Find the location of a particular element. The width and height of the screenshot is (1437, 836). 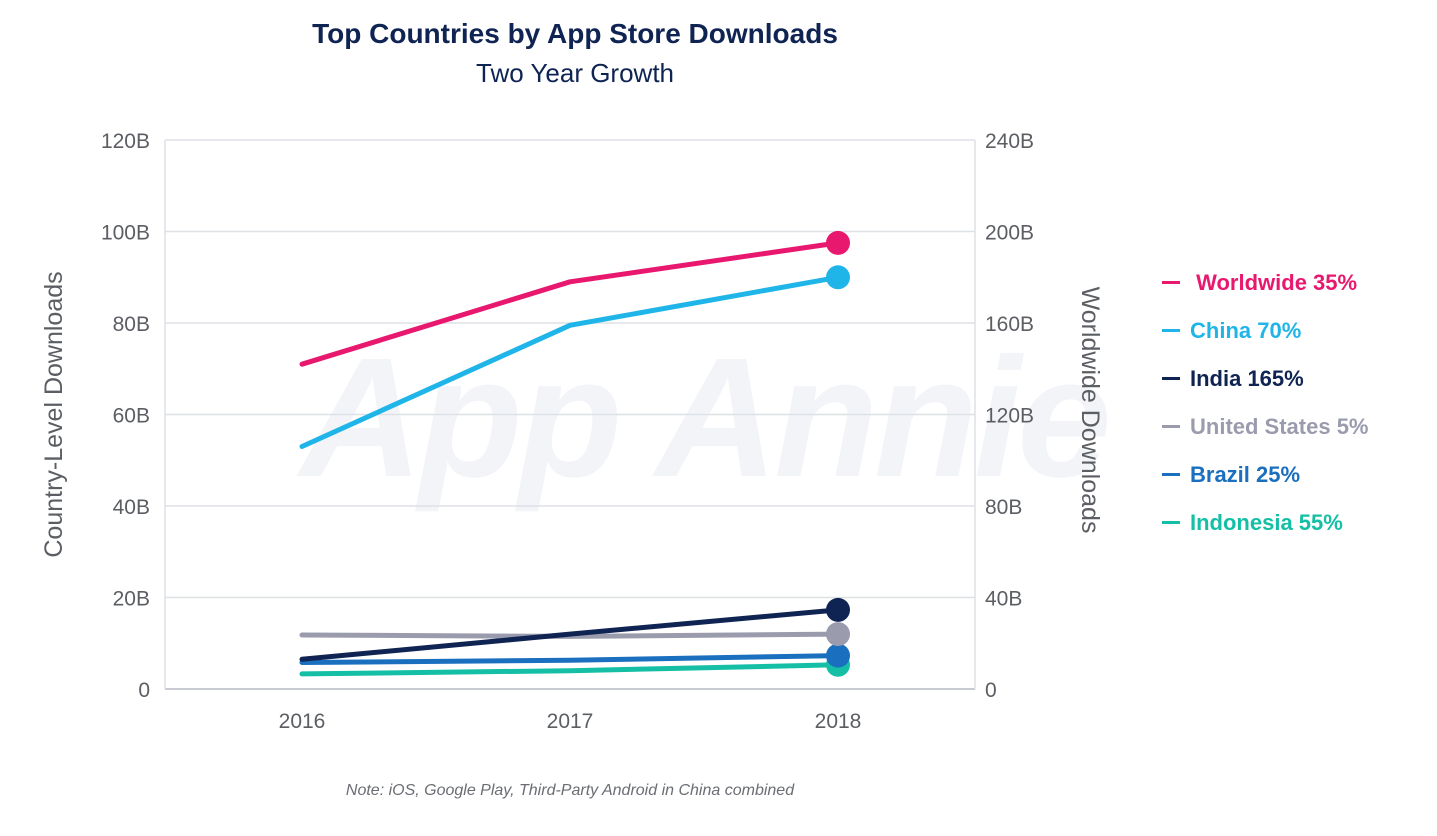

legend-label: India 165% is located at coordinates (1247, 378).